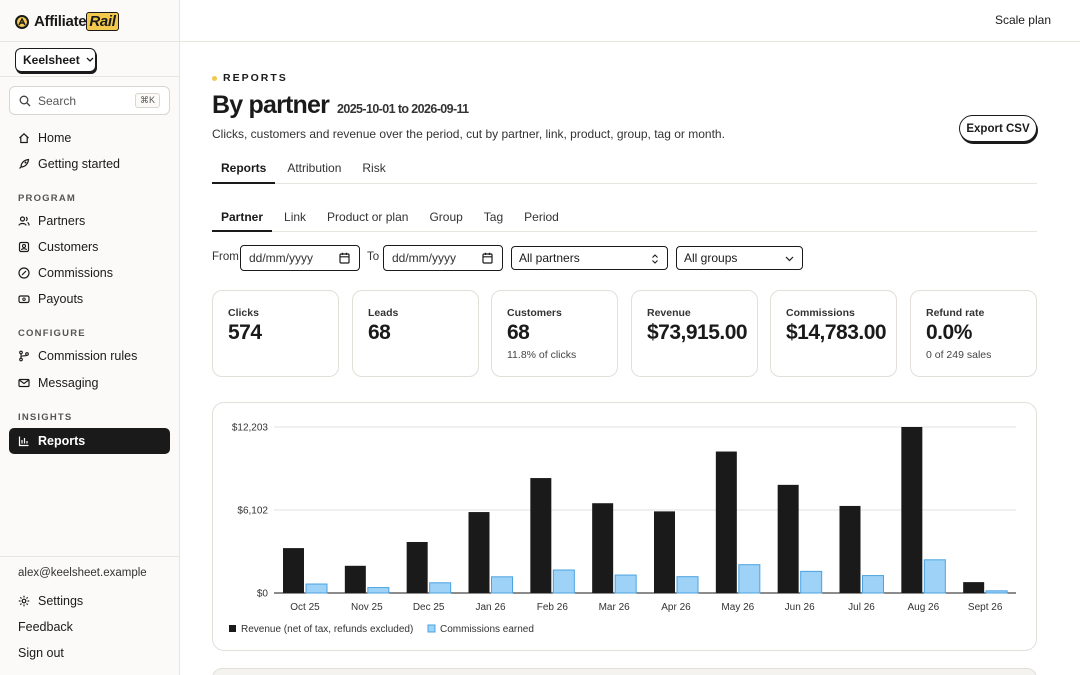 The image size is (1080, 675). I want to click on tab-link: Link, so click(295, 216).